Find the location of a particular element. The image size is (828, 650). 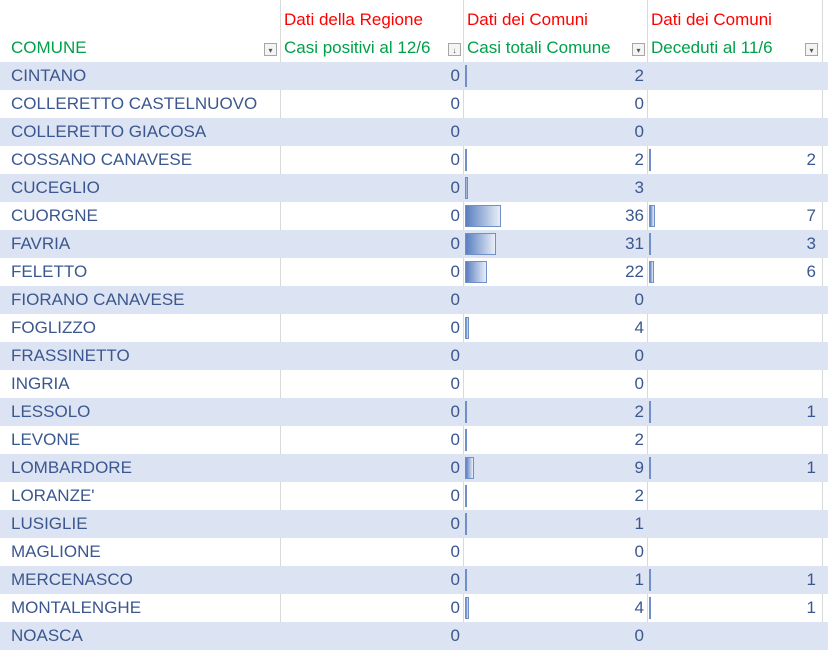

cell-comune: FAVRIA is located at coordinates (143, 244).